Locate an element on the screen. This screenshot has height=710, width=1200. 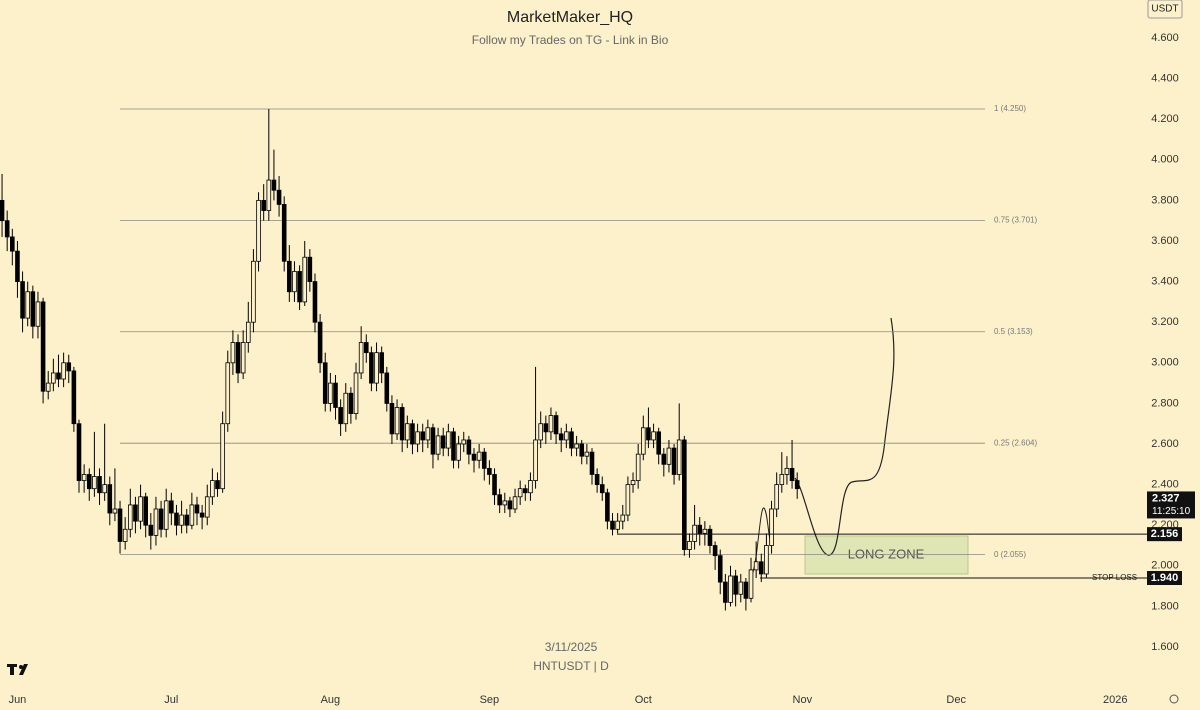
y-tick-label: 1.800 is located at coordinates (1165, 606).